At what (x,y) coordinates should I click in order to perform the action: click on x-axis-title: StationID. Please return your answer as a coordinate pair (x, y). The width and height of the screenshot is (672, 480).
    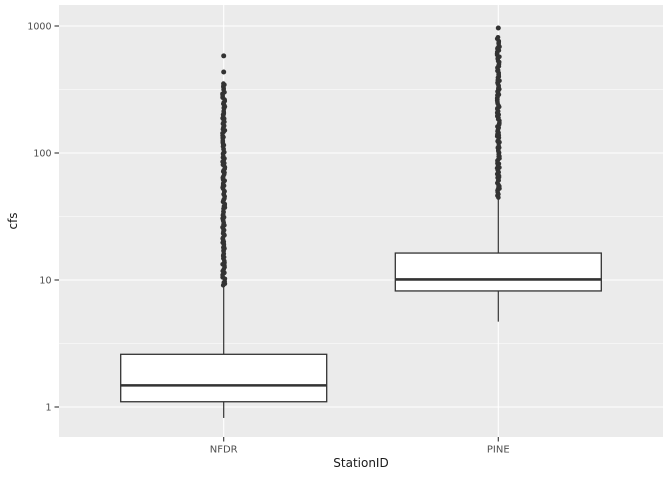
    Looking at the image, I should click on (360, 463).